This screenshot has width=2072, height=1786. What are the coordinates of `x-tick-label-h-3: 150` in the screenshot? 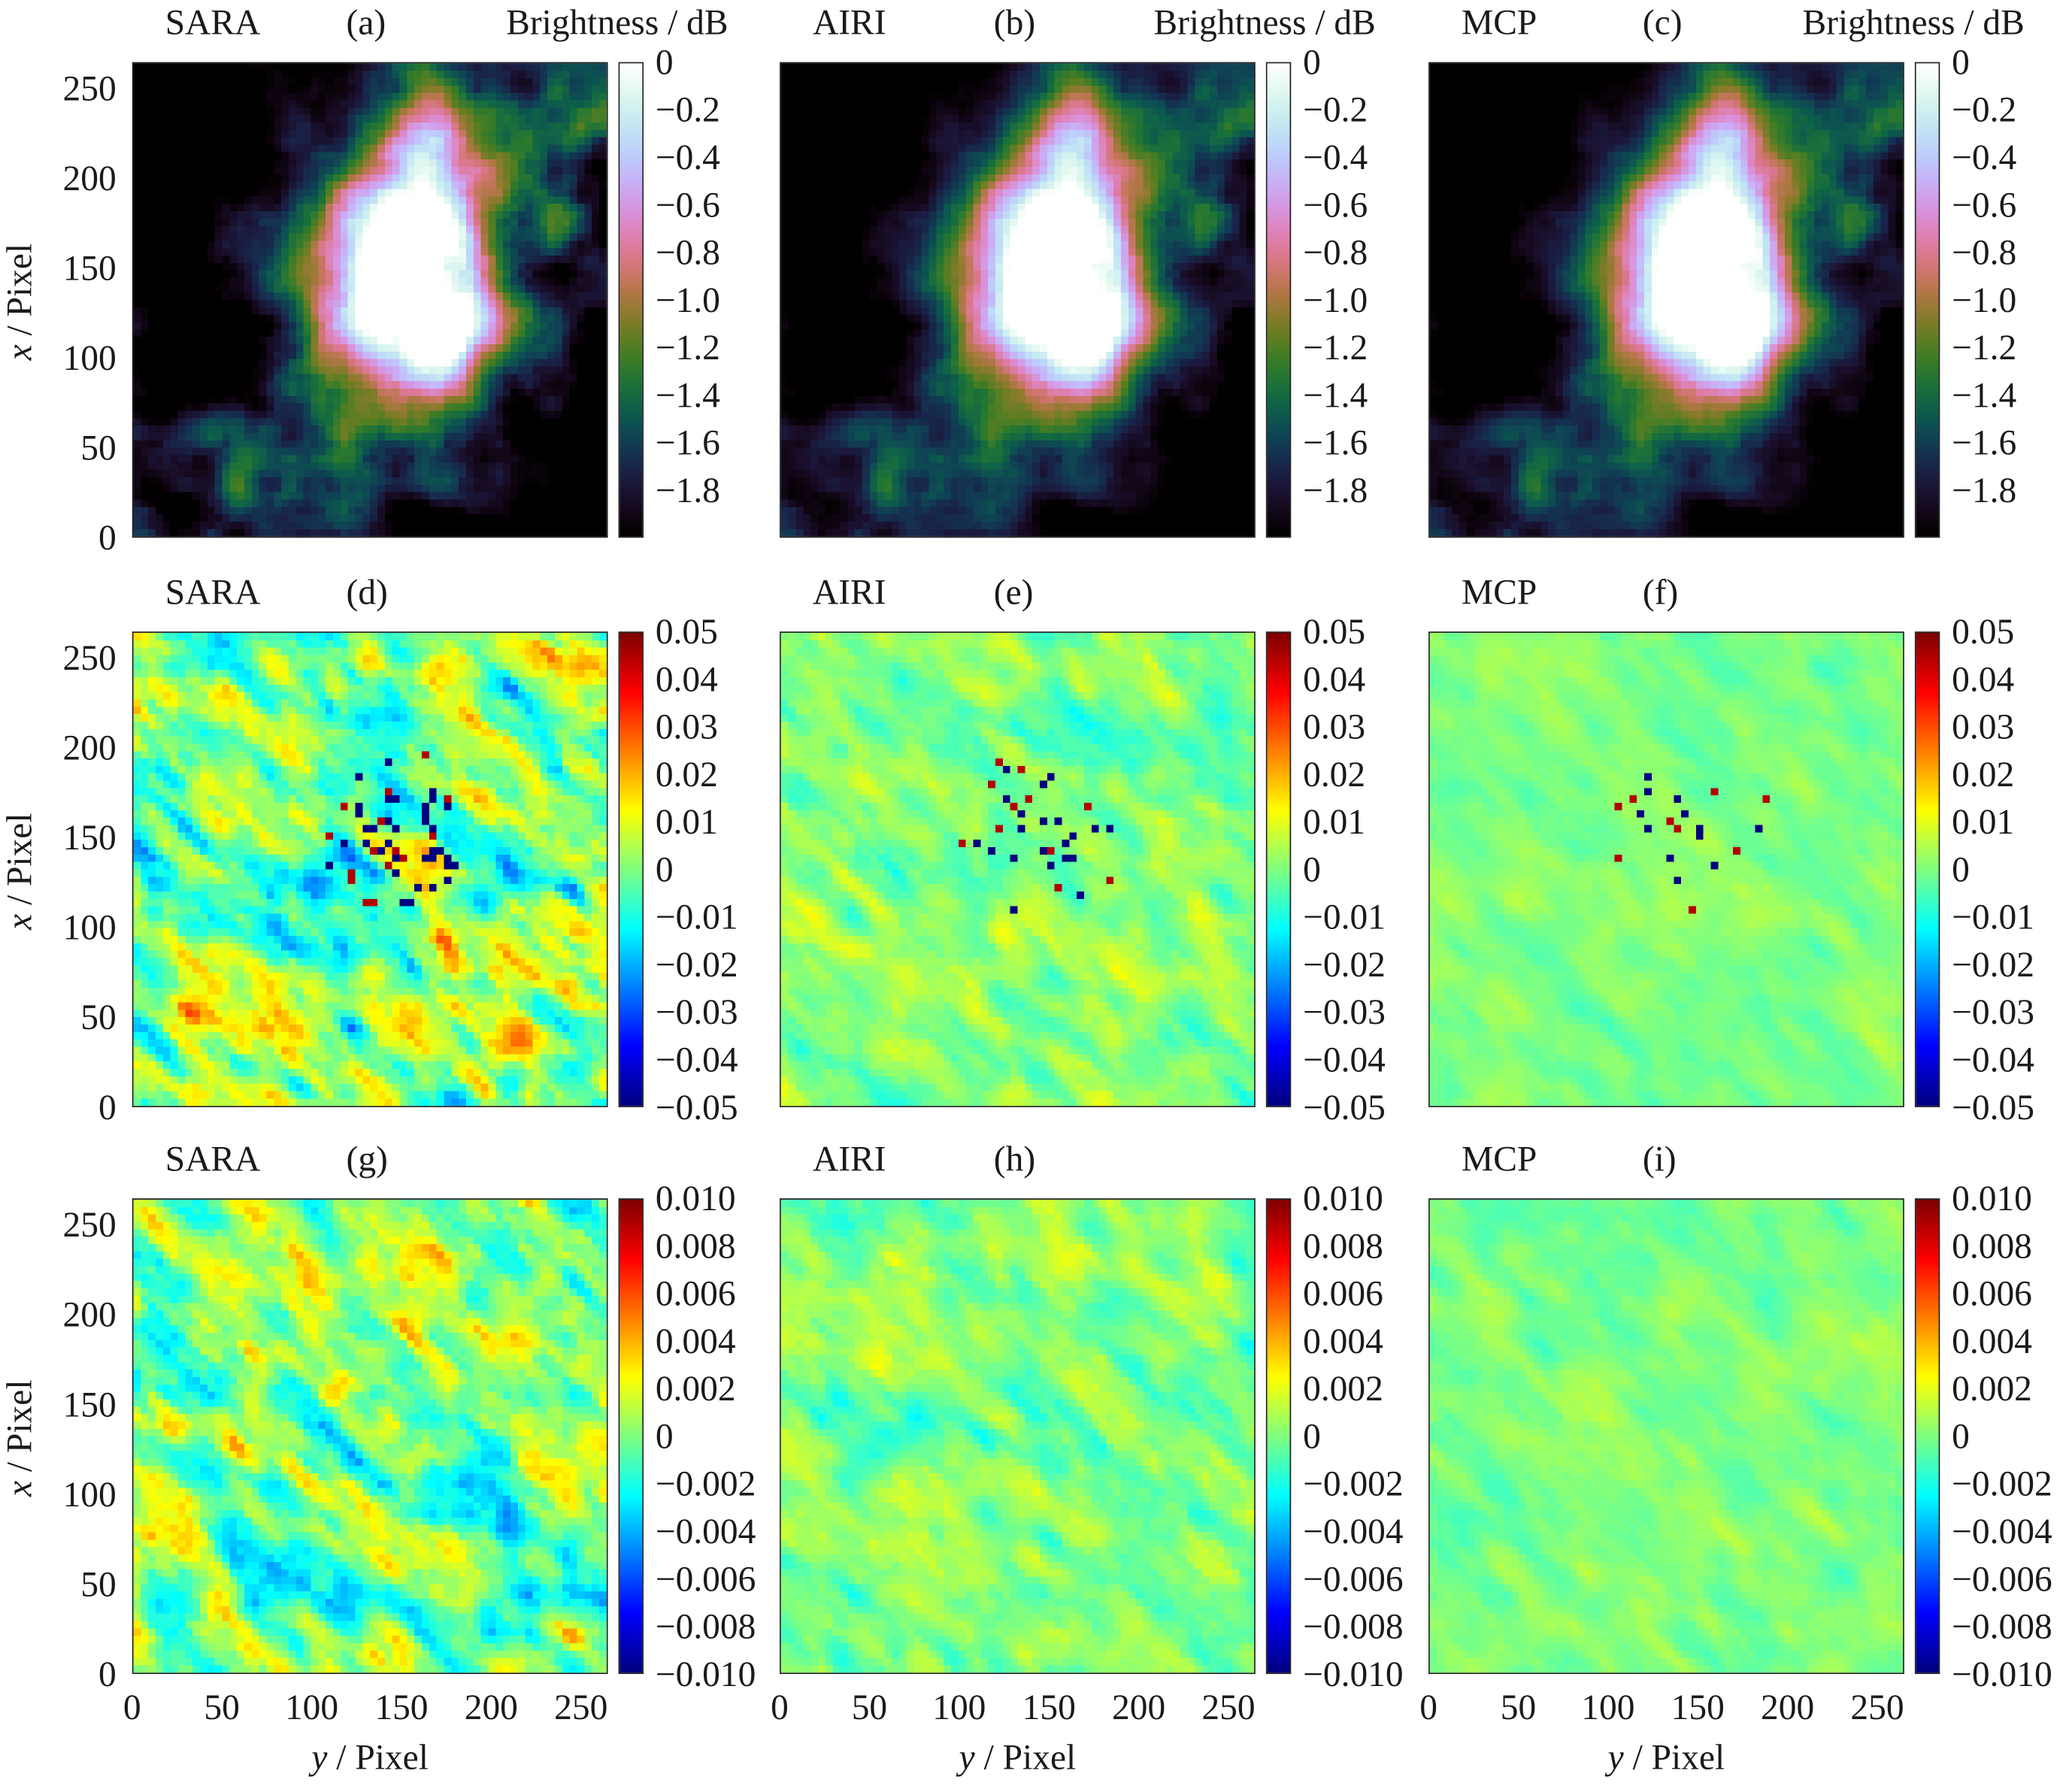 It's located at (1049, 1707).